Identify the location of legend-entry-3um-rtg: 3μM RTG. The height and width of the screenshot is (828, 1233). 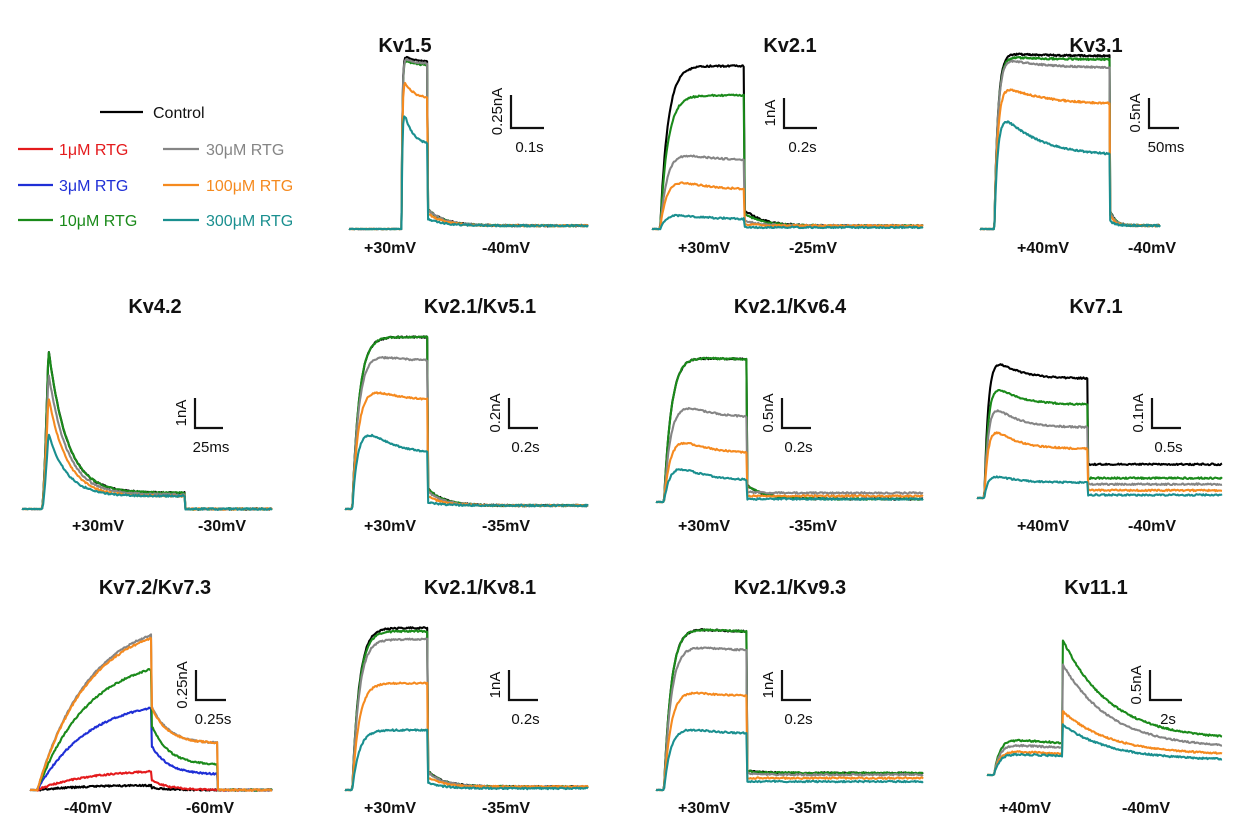
(73, 186).